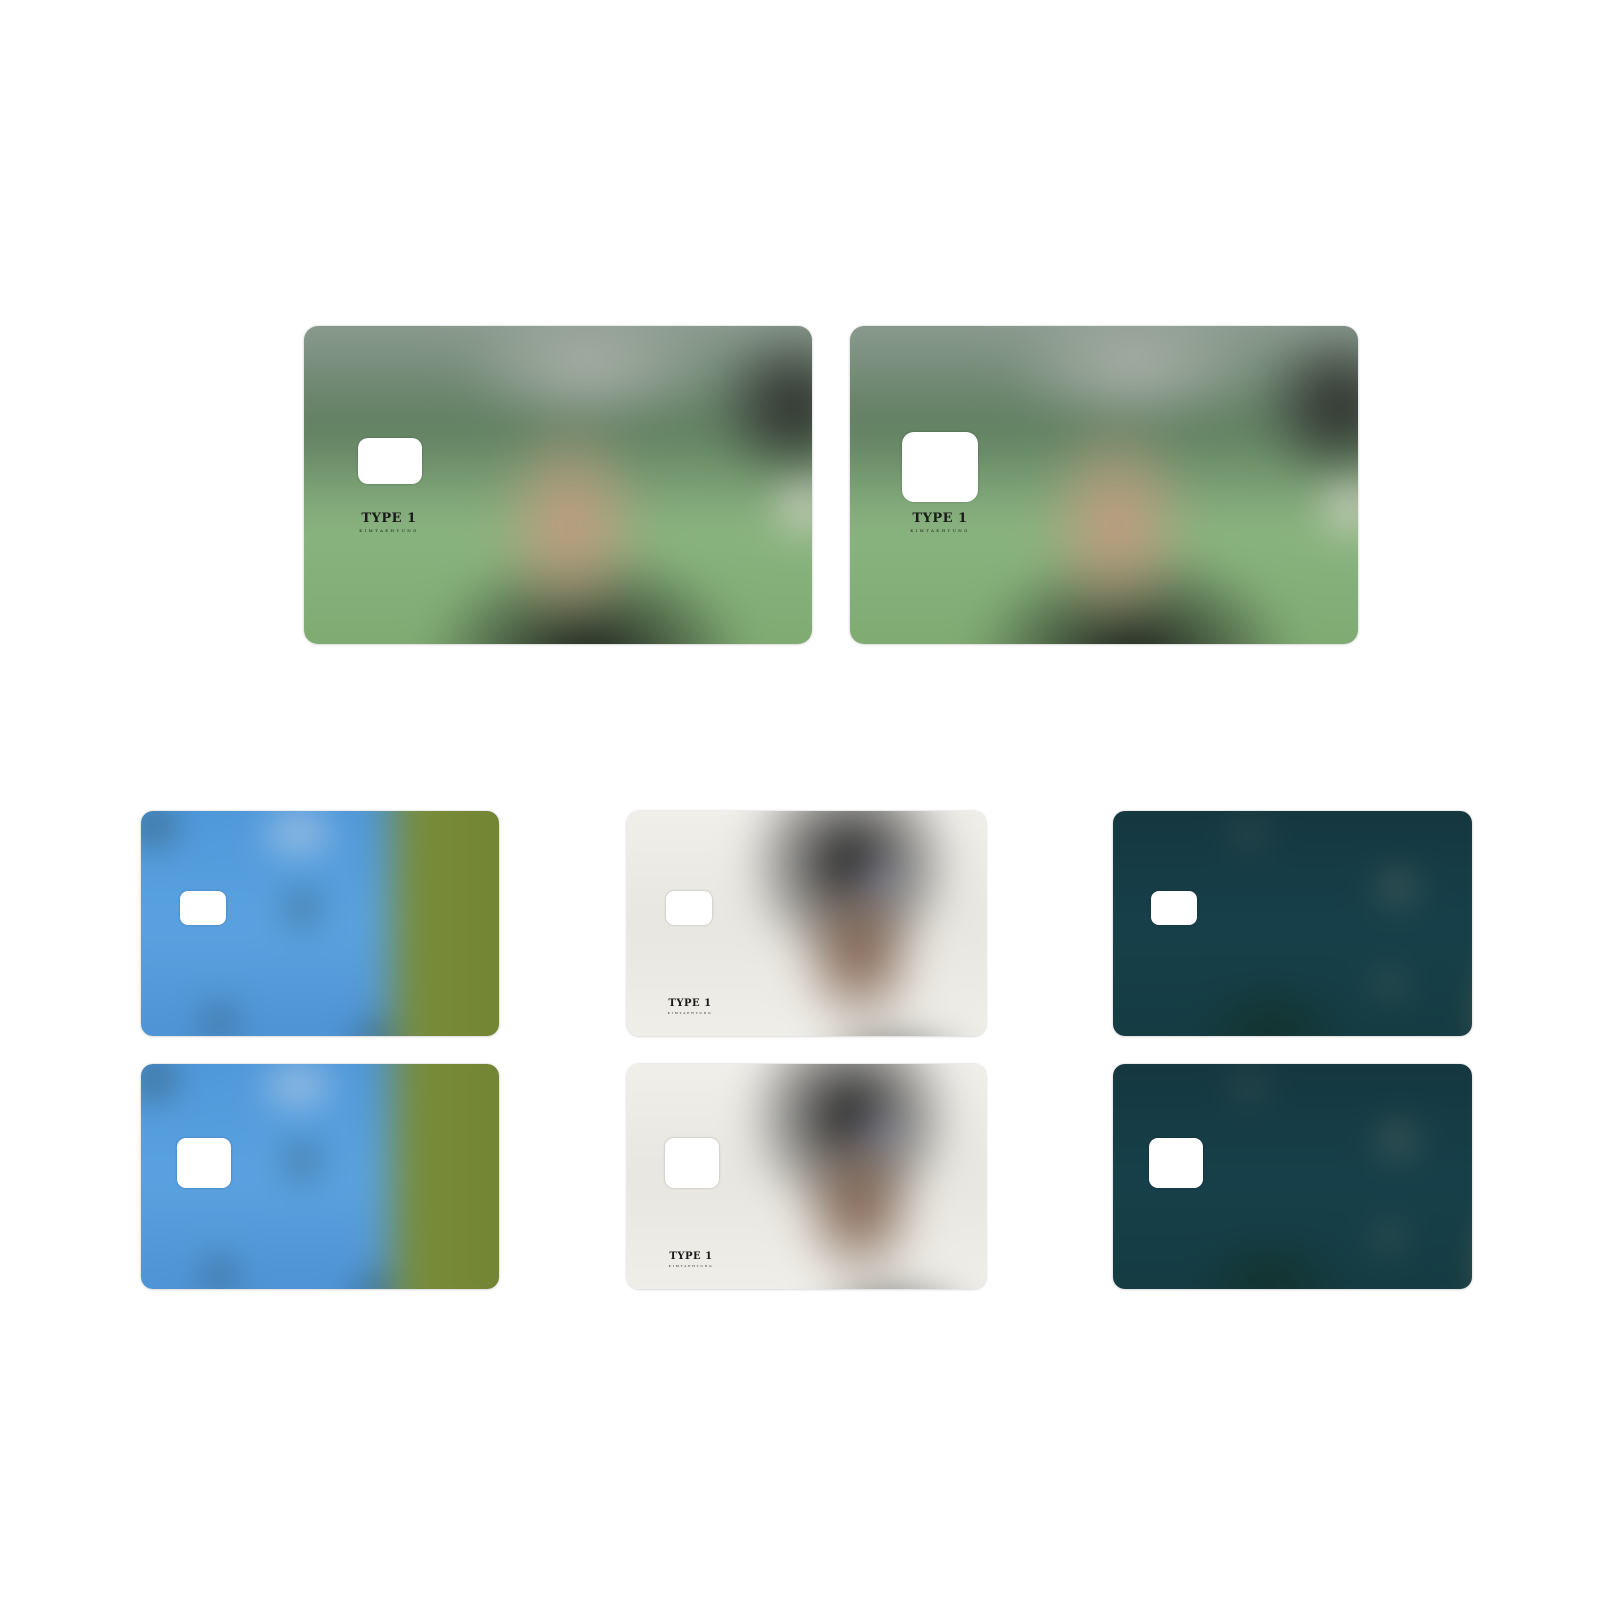 This screenshot has height=1600, width=1600. I want to click on card-sticker-teal-bottom, so click(1292, 1176).